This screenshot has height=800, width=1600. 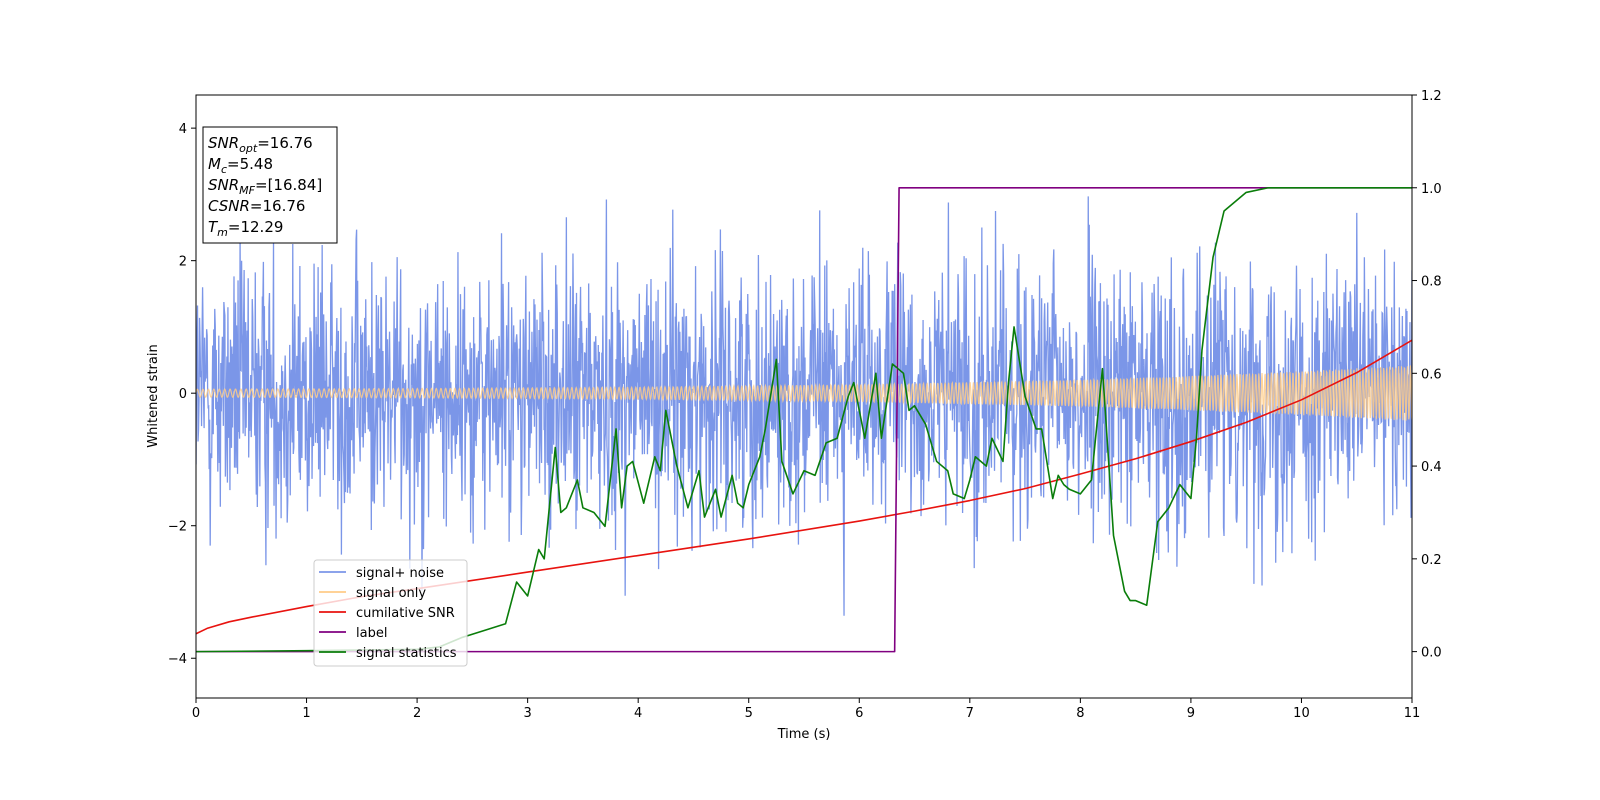 What do you see at coordinates (213, 227) in the screenshot?
I see `annotation-symbol: T` at bounding box center [213, 227].